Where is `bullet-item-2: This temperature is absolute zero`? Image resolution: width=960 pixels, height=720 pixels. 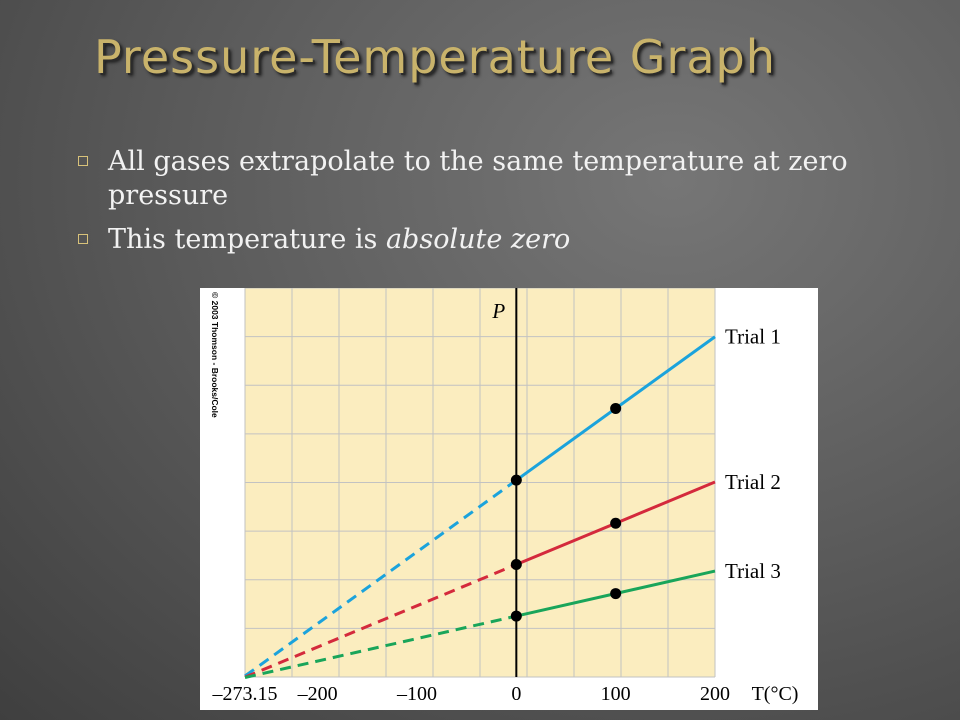 bullet-item-2: This temperature is absolute zero is located at coordinates (498, 240).